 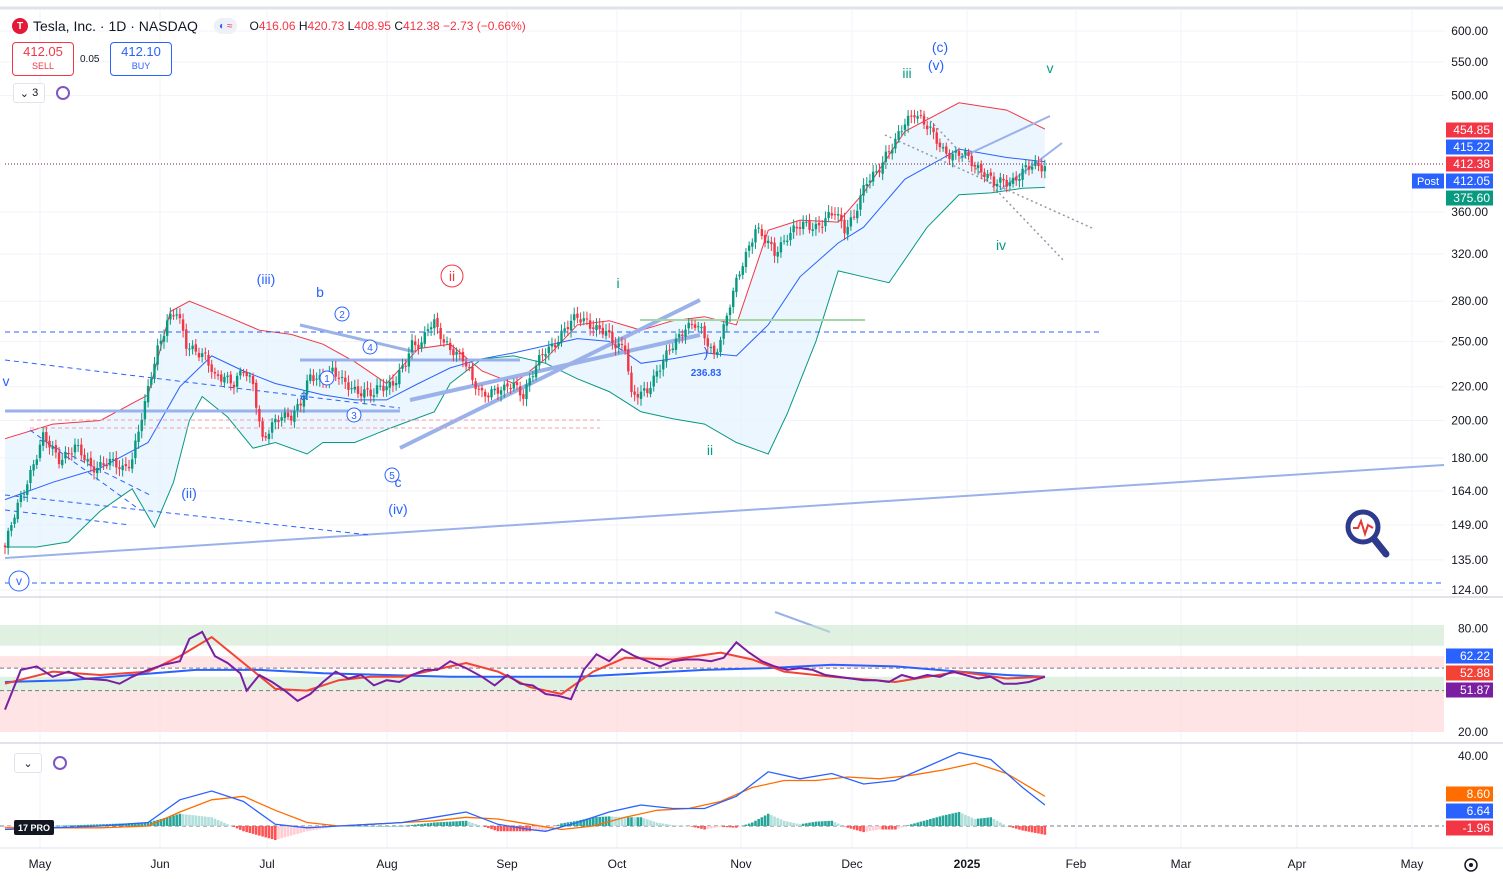 What do you see at coordinates (1469, 794) in the screenshot?
I see `macd-label-tag: 8.60` at bounding box center [1469, 794].